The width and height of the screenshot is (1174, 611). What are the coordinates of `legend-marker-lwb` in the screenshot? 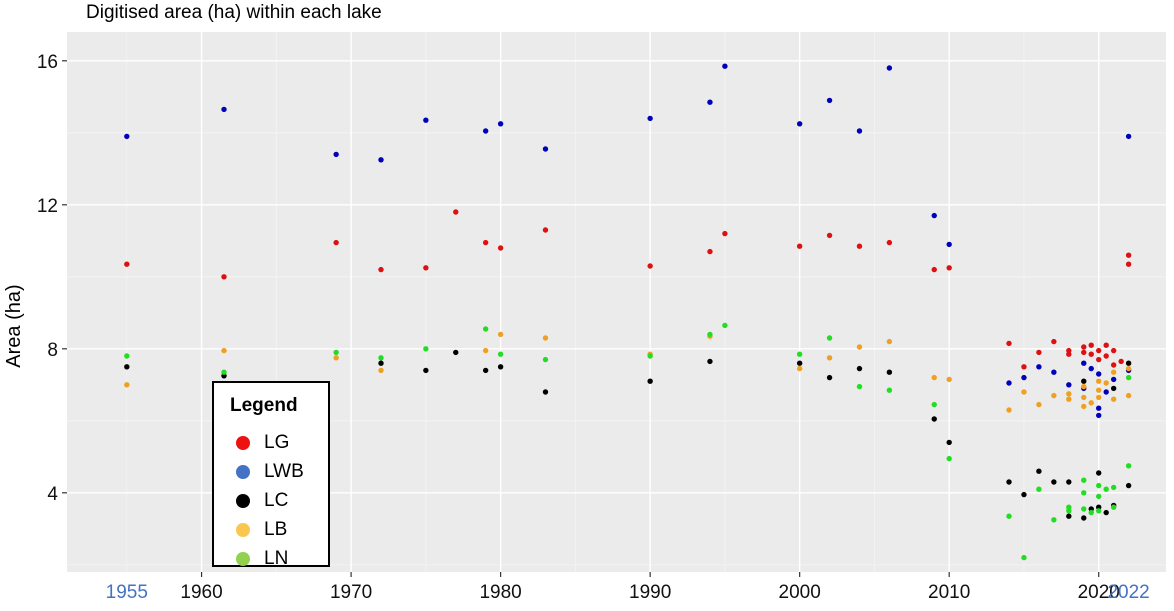 It's located at (243, 472).